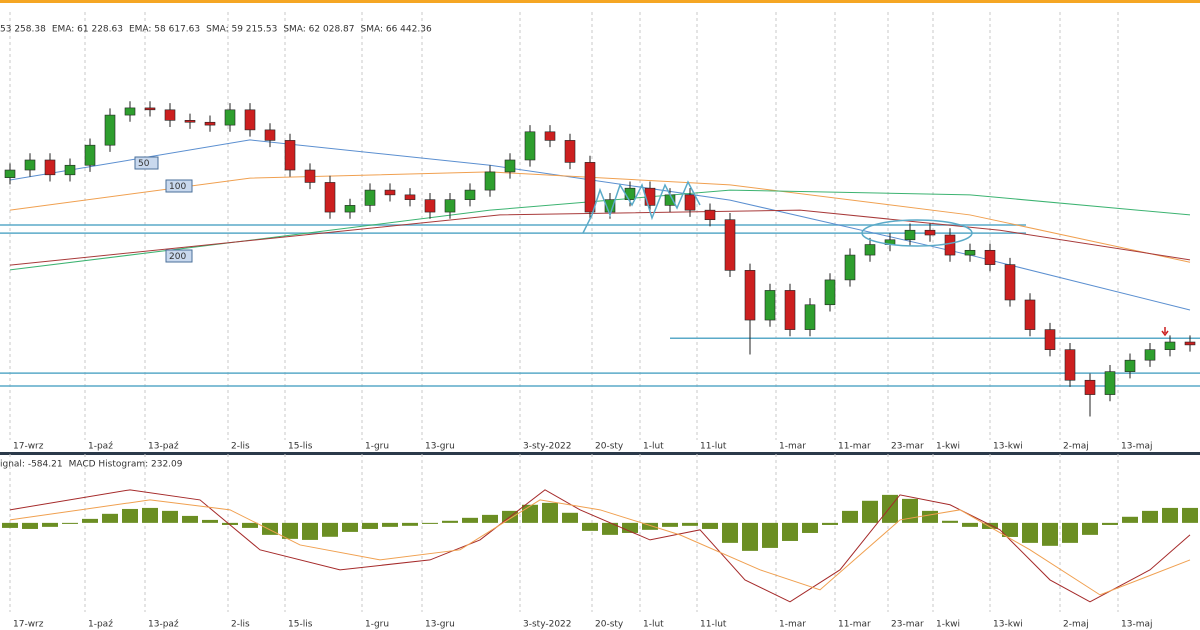 This screenshot has height=630, width=1200. Describe the element at coordinates (318, 30) in the screenshot. I see `legend-entry: SMA: 62 028.87` at that location.